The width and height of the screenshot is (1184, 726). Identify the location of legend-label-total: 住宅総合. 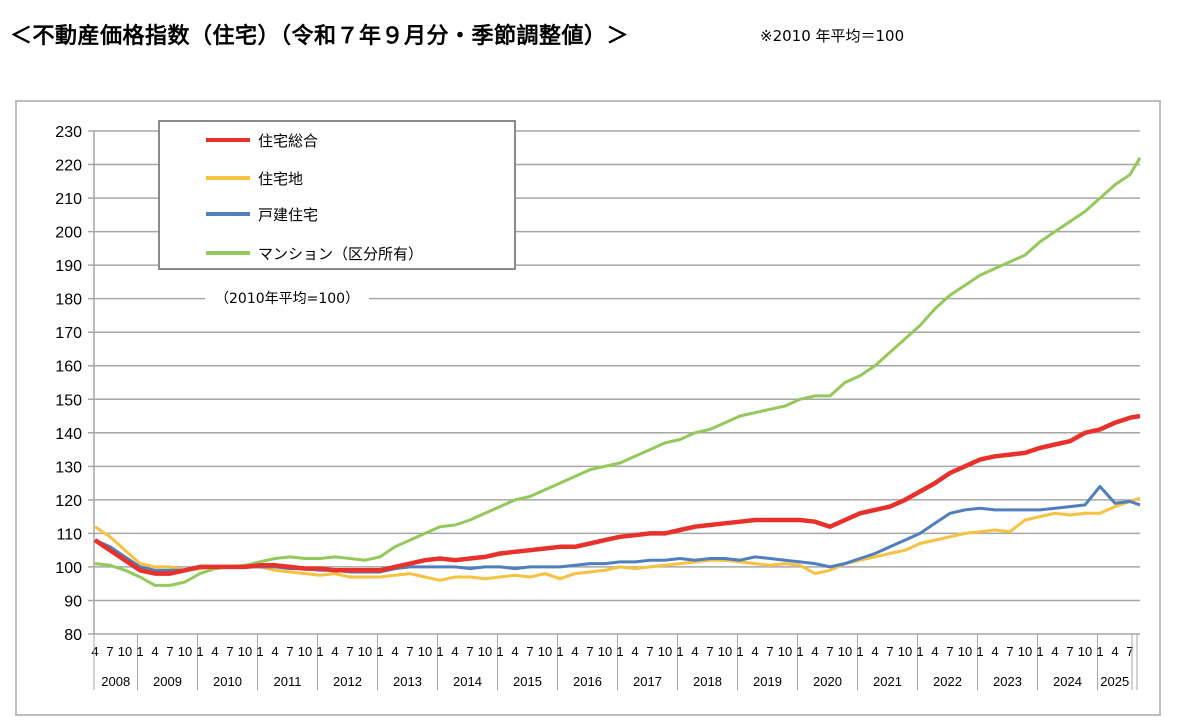
(288, 140).